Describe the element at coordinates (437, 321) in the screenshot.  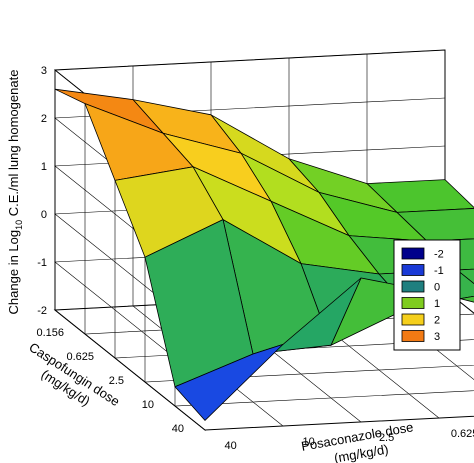
I see `legend-label: 2` at that location.